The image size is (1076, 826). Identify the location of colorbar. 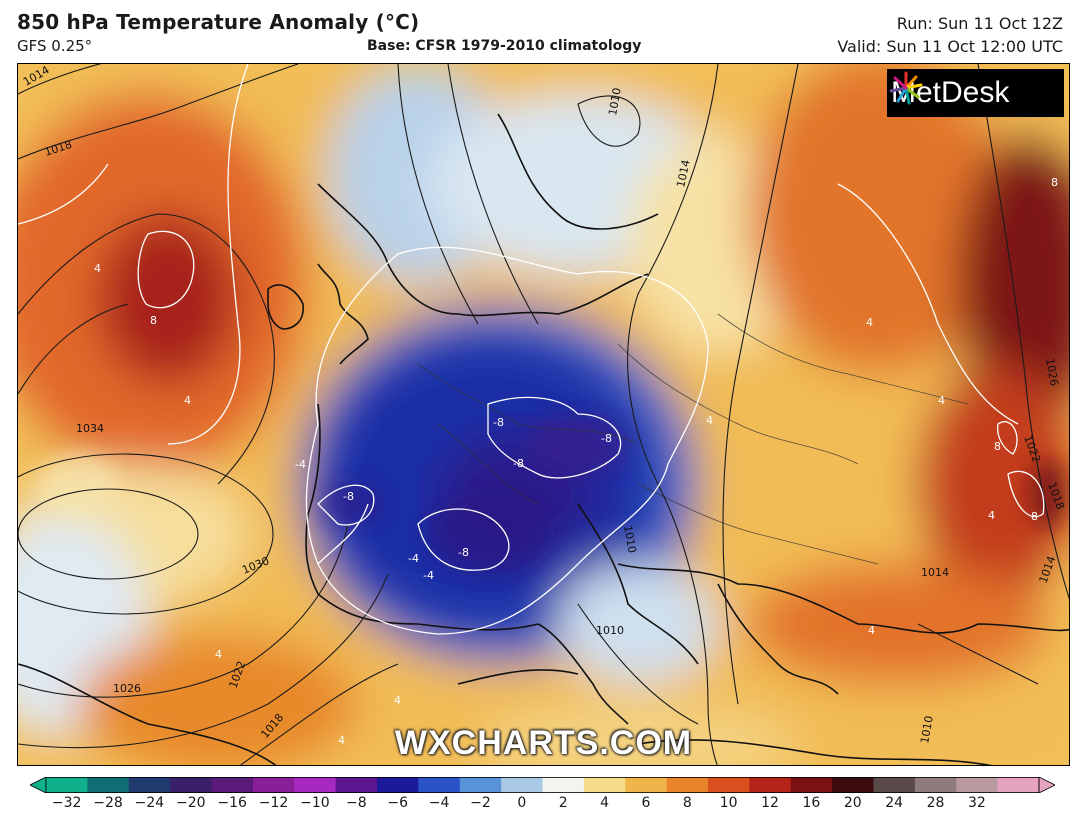
(542, 785).